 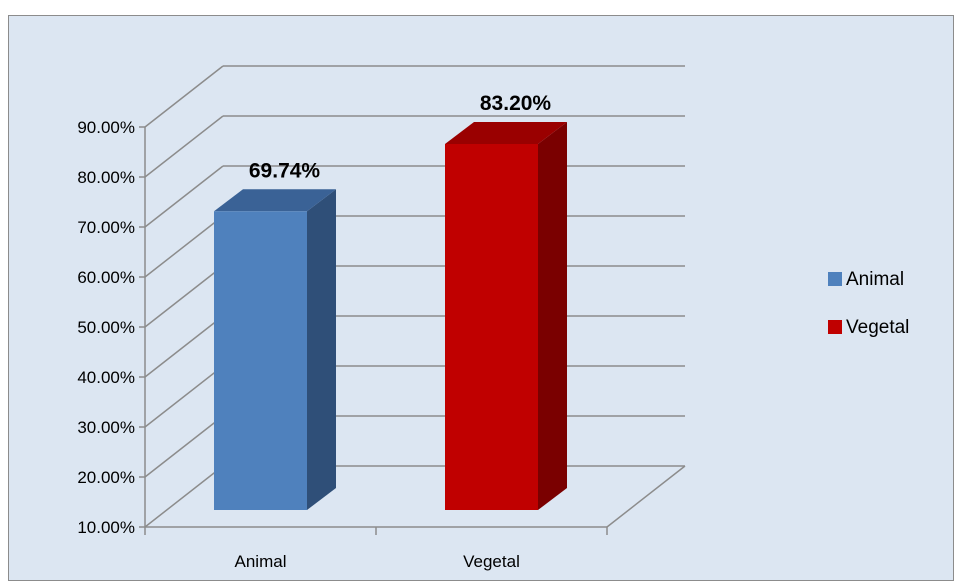 I want to click on labels: 69.74% 83.20%, so click(x=400, y=137).